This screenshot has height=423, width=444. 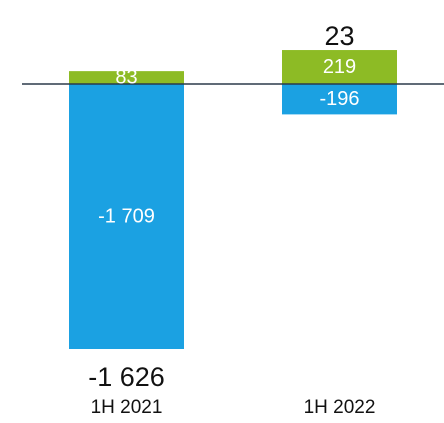 What do you see at coordinates (126, 377) in the screenshot?
I see `total-label-0: -1 626` at bounding box center [126, 377].